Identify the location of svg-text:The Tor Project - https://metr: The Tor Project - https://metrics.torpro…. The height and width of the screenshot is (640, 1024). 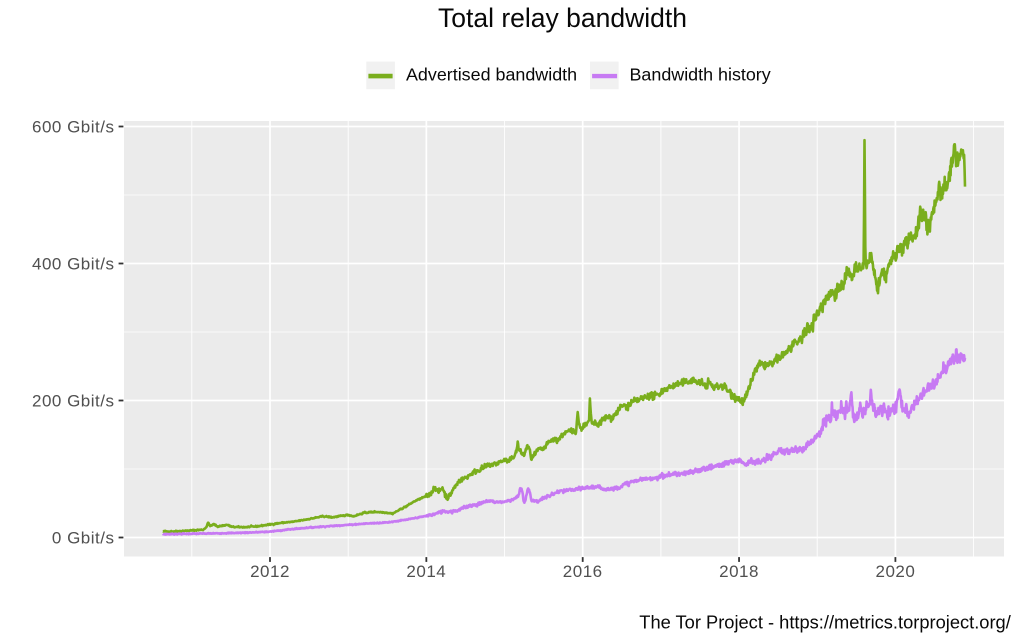
(825, 622).